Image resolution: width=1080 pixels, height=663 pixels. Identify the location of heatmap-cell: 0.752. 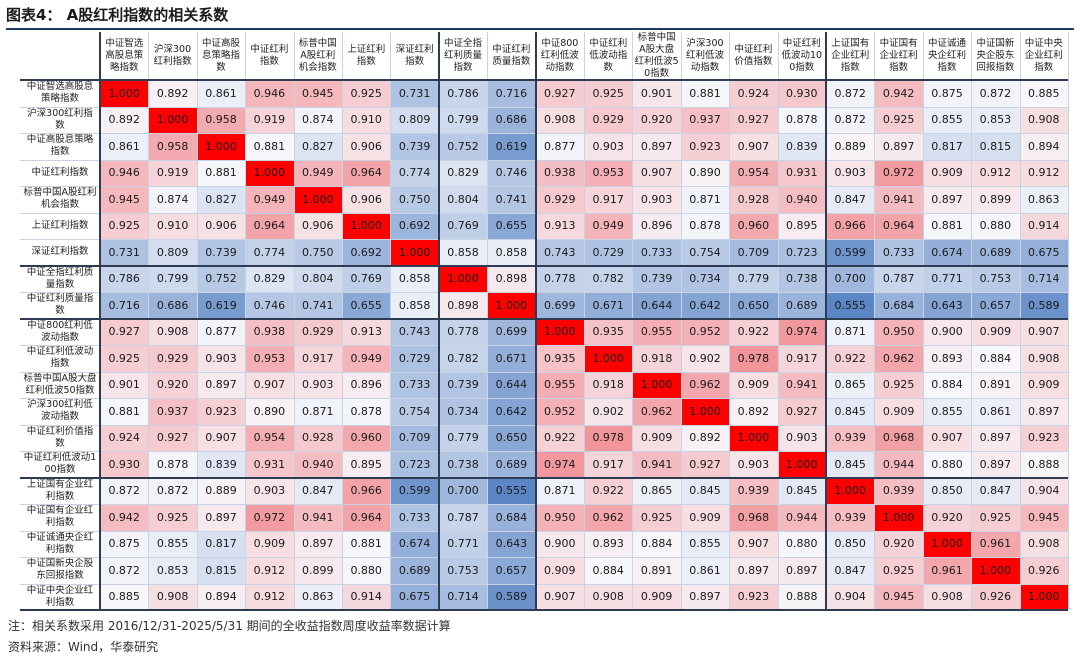
(463, 146).